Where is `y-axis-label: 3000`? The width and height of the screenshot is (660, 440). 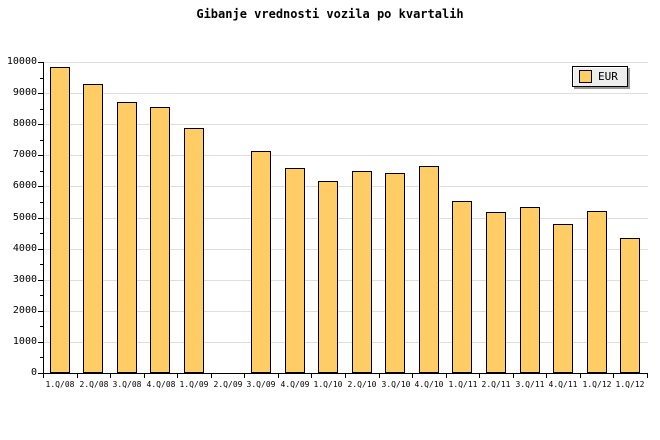 y-axis-label: 3000 is located at coordinates (24, 279).